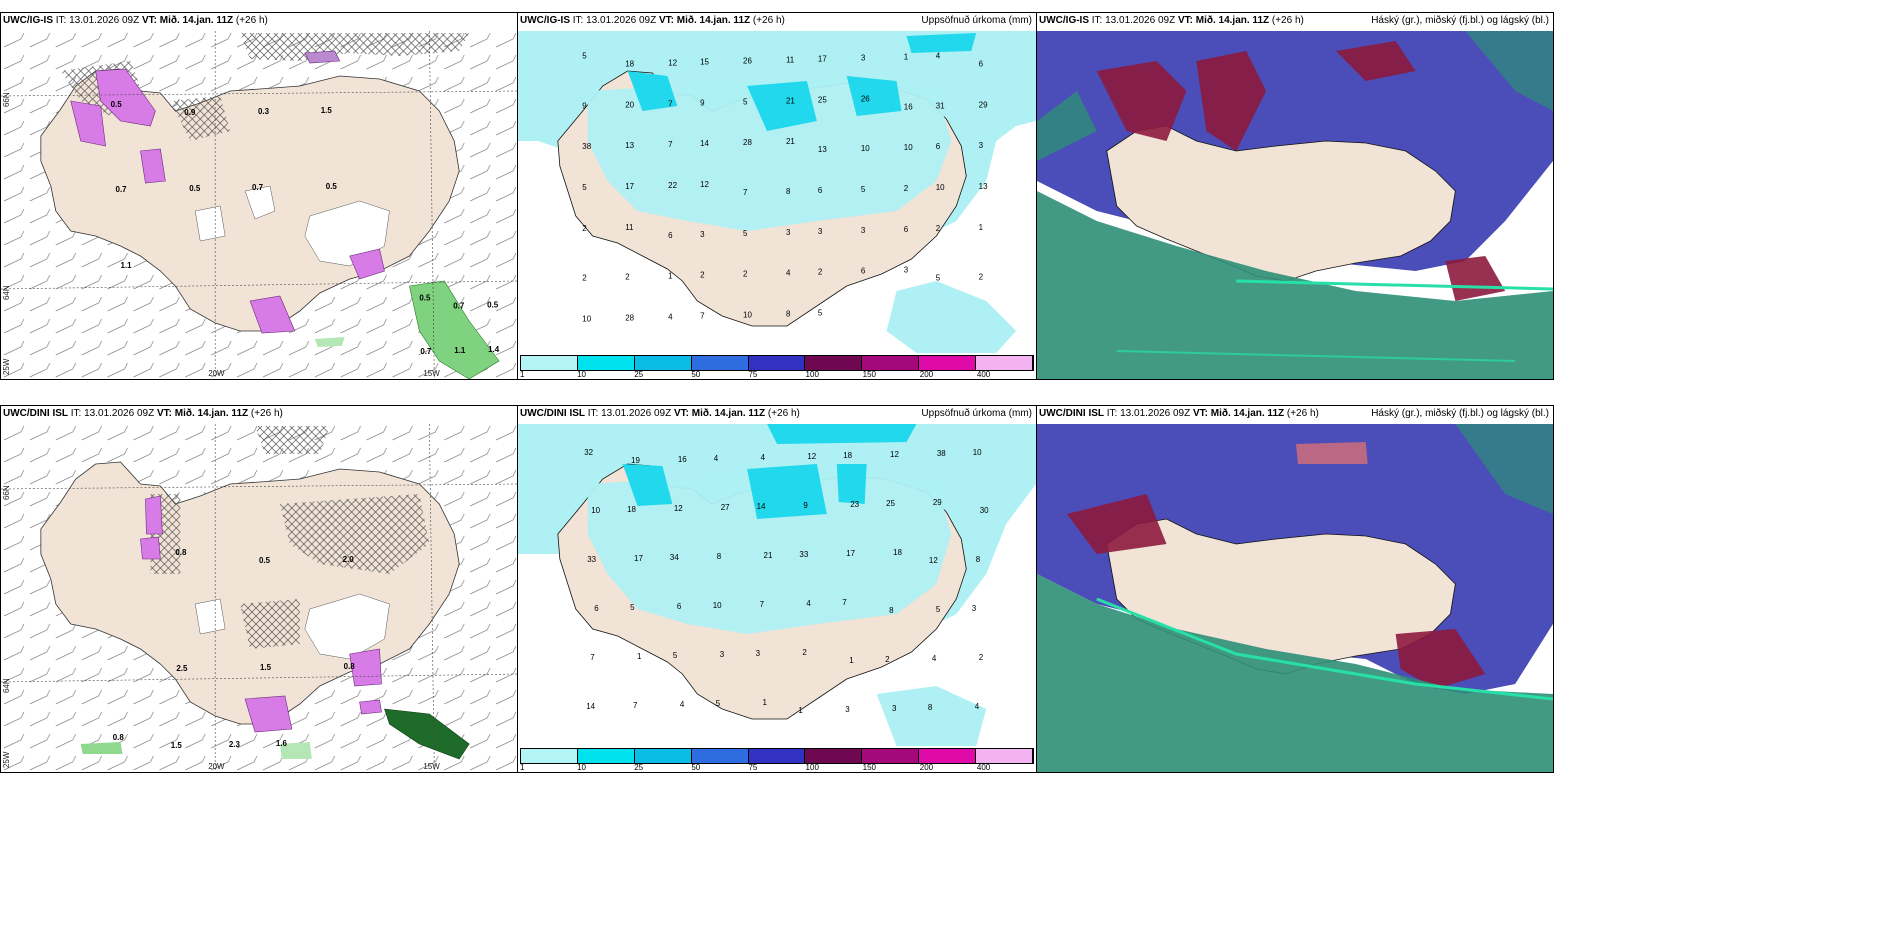 The width and height of the screenshot is (1900, 950). What do you see at coordinates (6, 366) in the screenshot?
I see `lon-label: 25W` at bounding box center [6, 366].